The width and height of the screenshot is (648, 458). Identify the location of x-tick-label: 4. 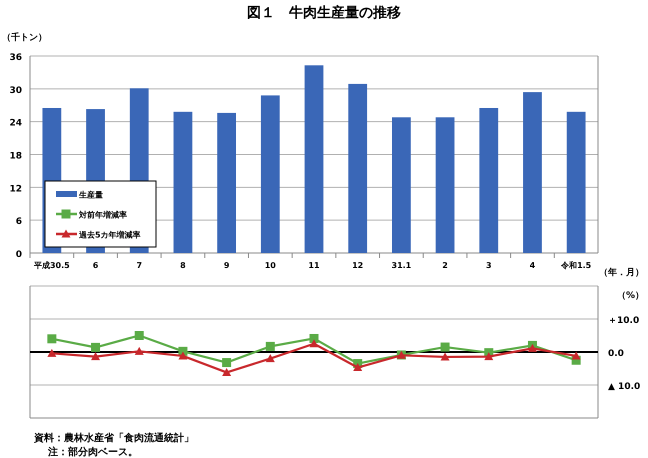
(533, 265).